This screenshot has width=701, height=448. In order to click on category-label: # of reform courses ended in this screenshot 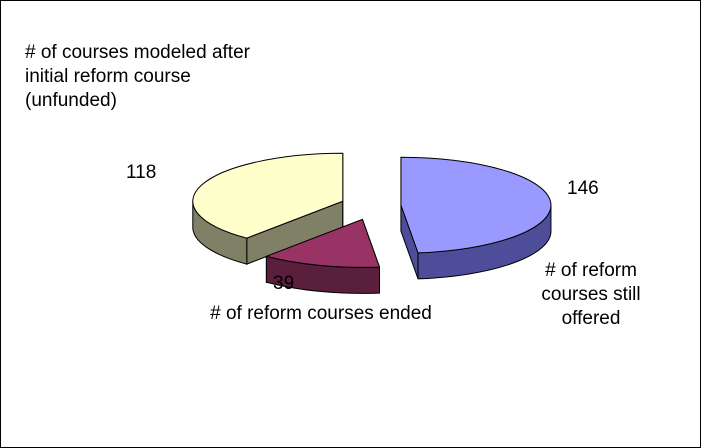, I will do `click(321, 313)`.